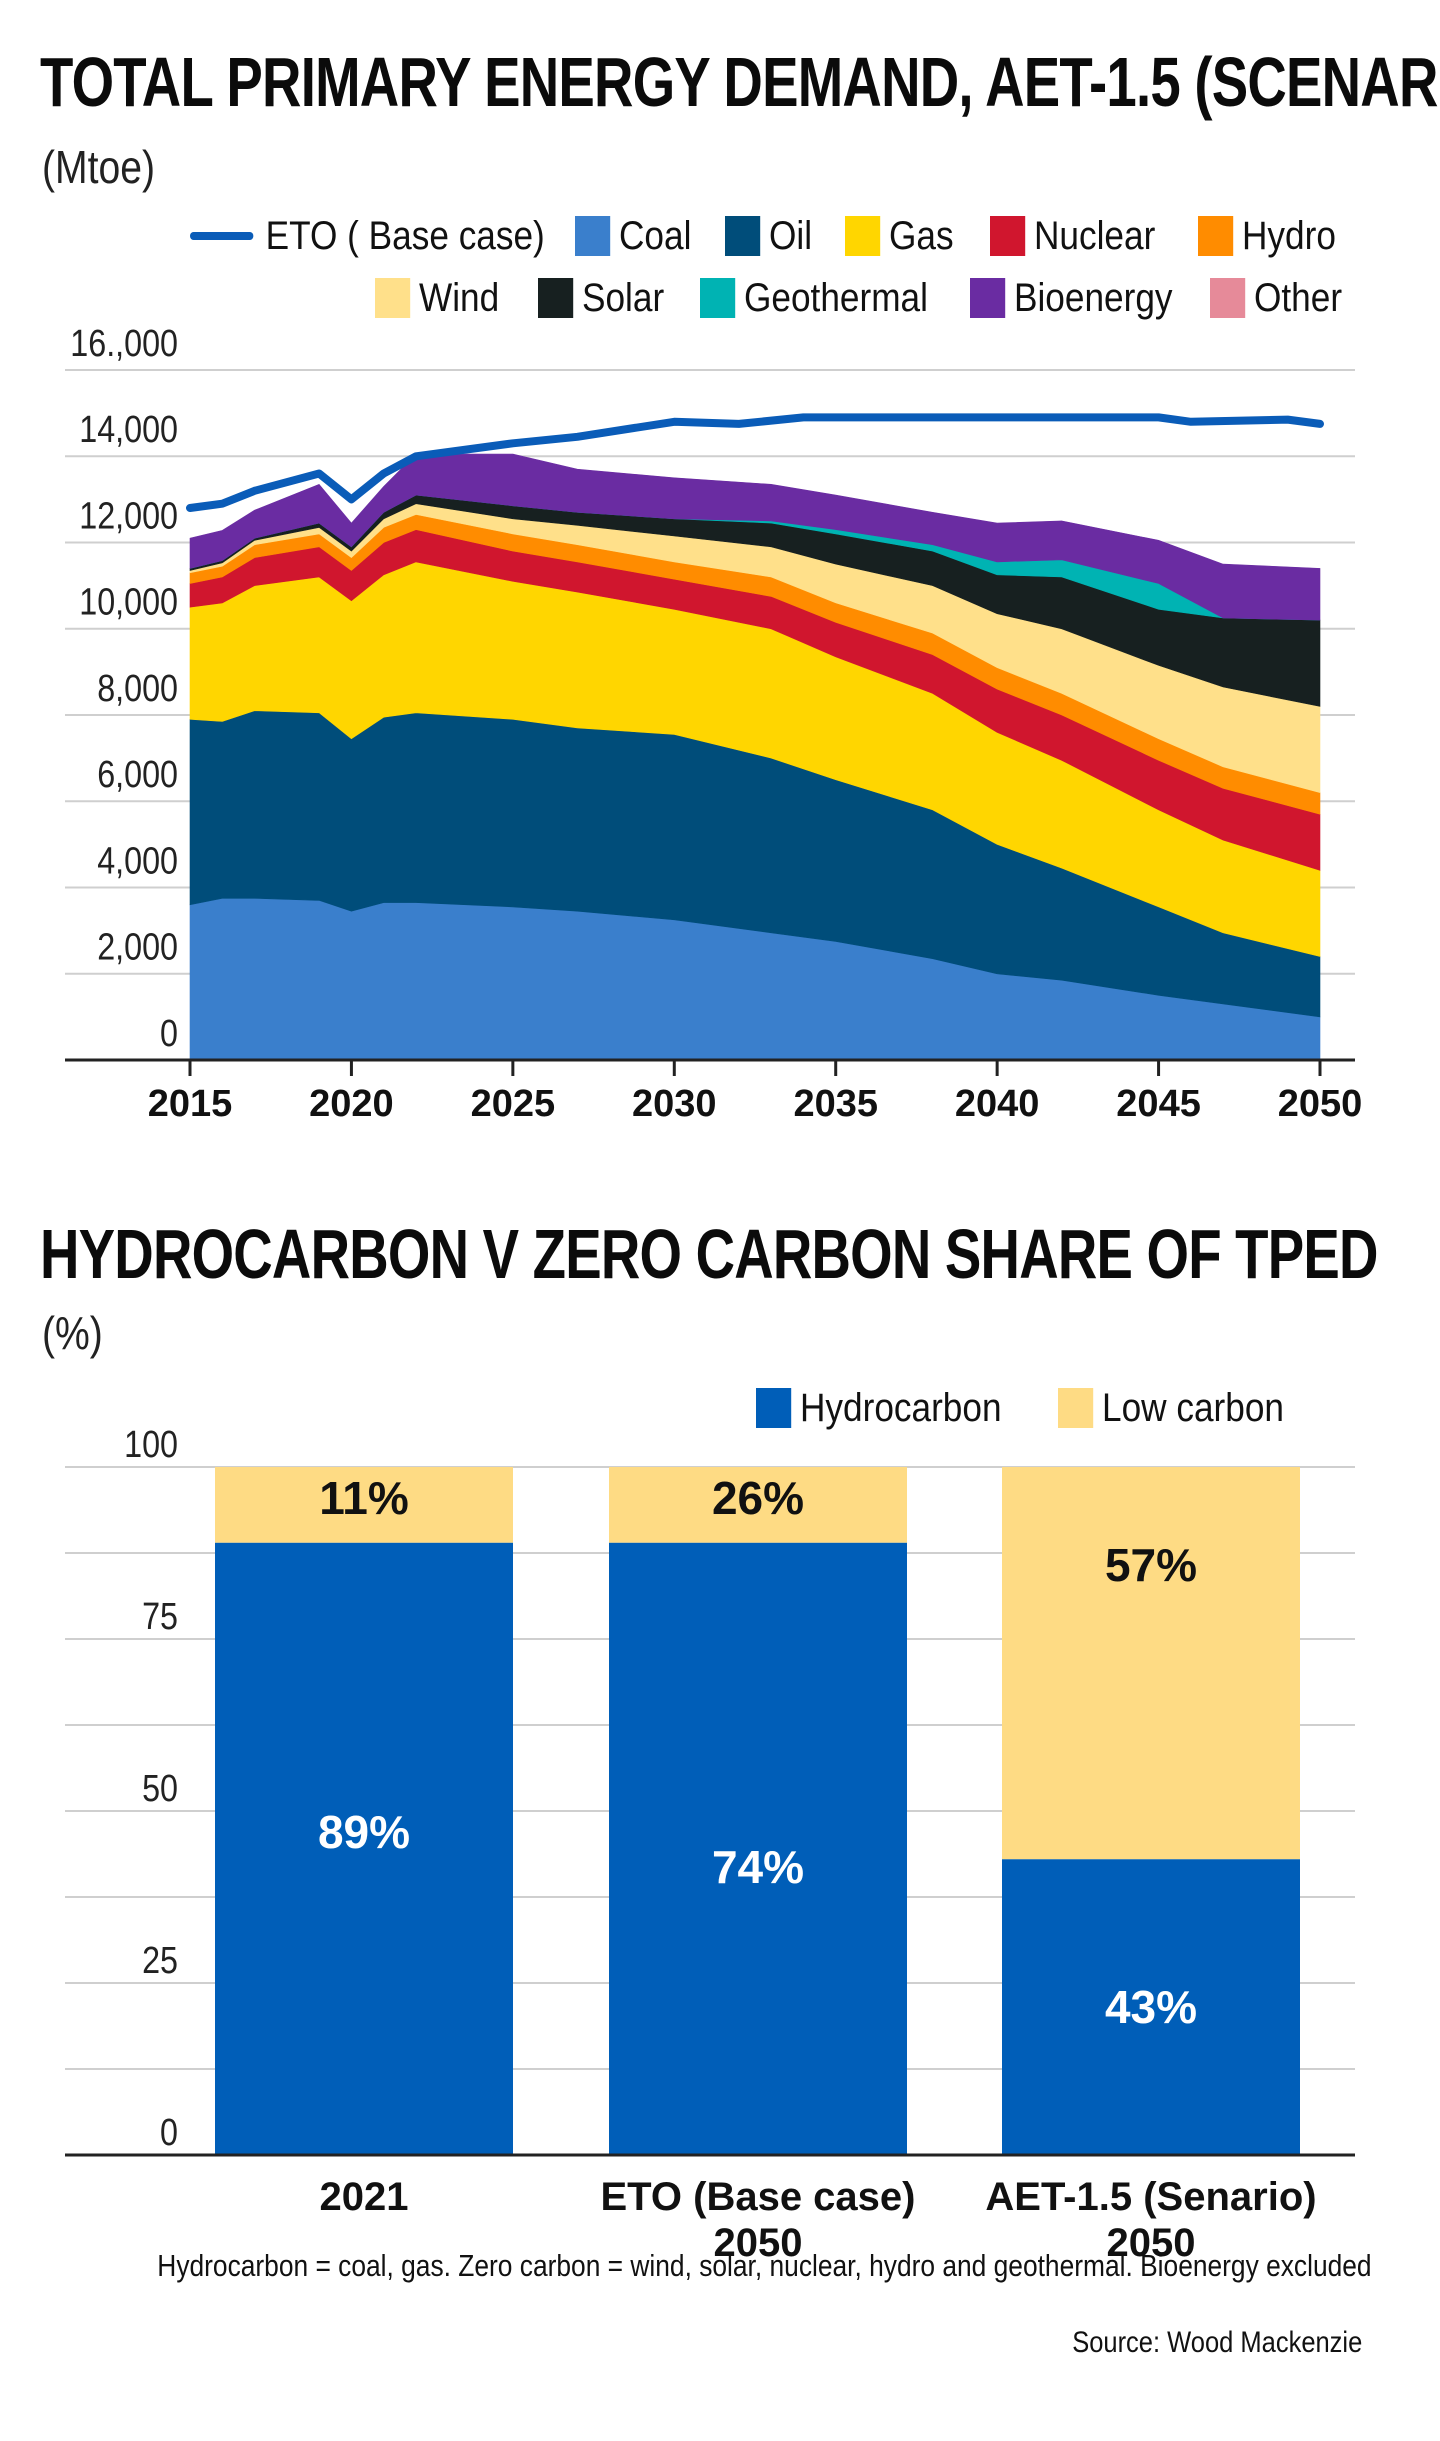 Image resolution: width=1440 pixels, height=2441 pixels. Describe the element at coordinates (124, 344) in the screenshot. I see `y-tick-label: 16.,000` at that location.